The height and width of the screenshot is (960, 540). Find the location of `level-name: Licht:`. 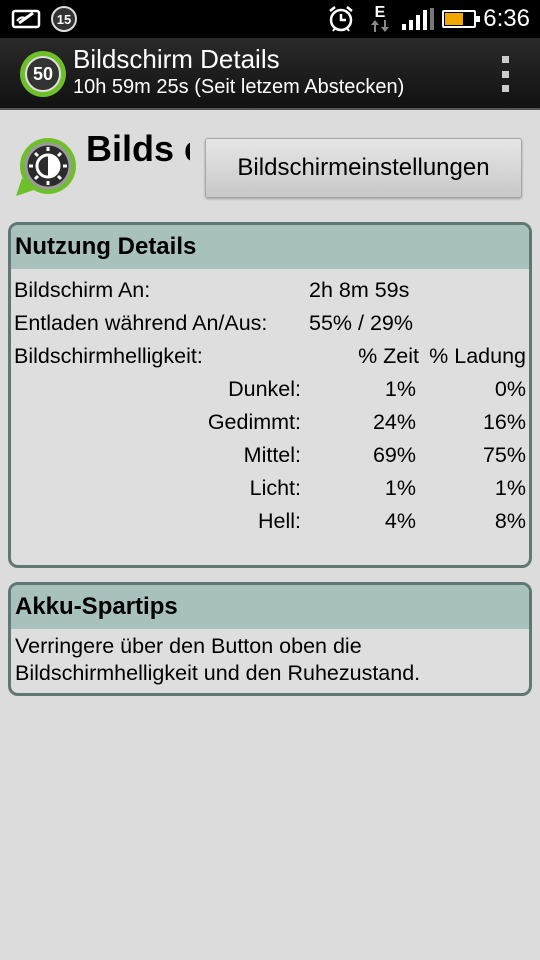

level-name: Licht: is located at coordinates (275, 488).